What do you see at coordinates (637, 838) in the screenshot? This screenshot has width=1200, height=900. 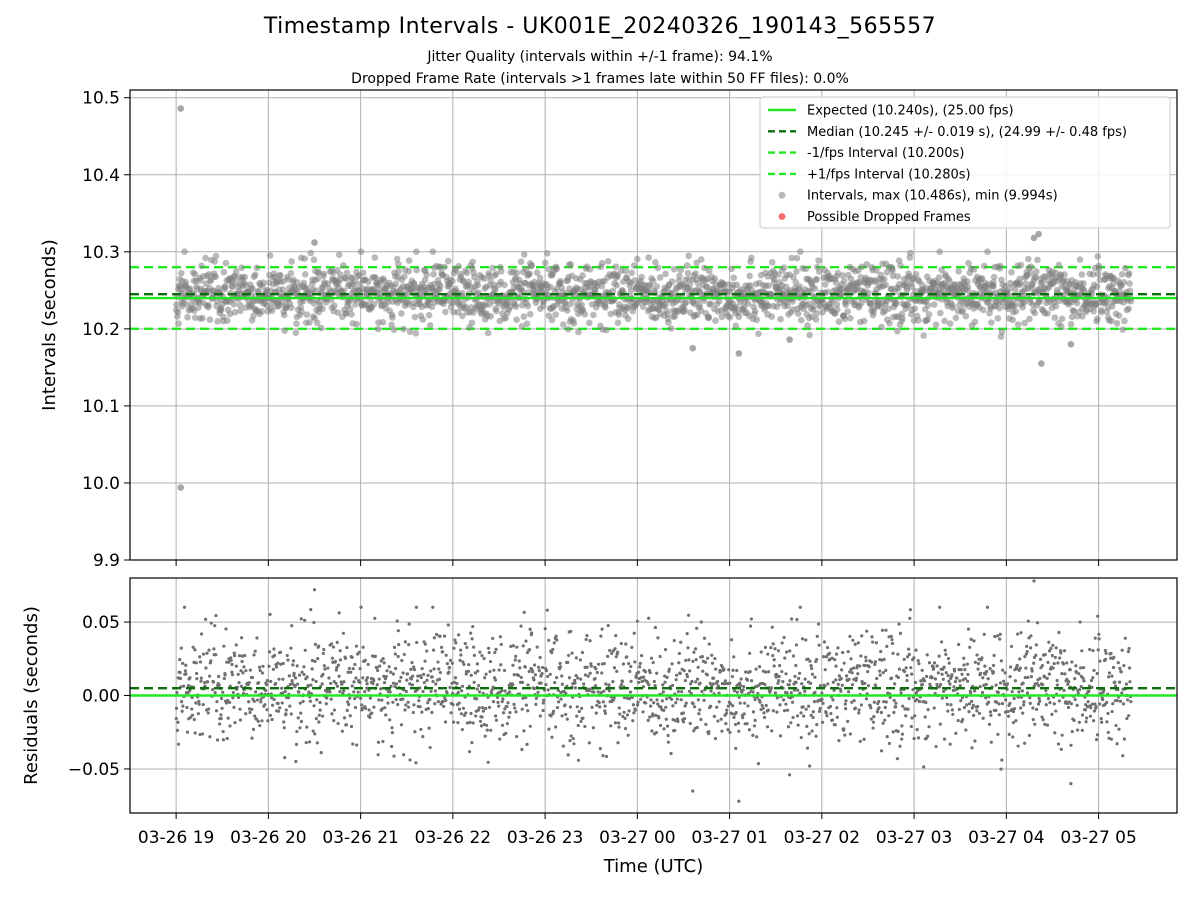 I see `x-tick-label: 03-27 00` at bounding box center [637, 838].